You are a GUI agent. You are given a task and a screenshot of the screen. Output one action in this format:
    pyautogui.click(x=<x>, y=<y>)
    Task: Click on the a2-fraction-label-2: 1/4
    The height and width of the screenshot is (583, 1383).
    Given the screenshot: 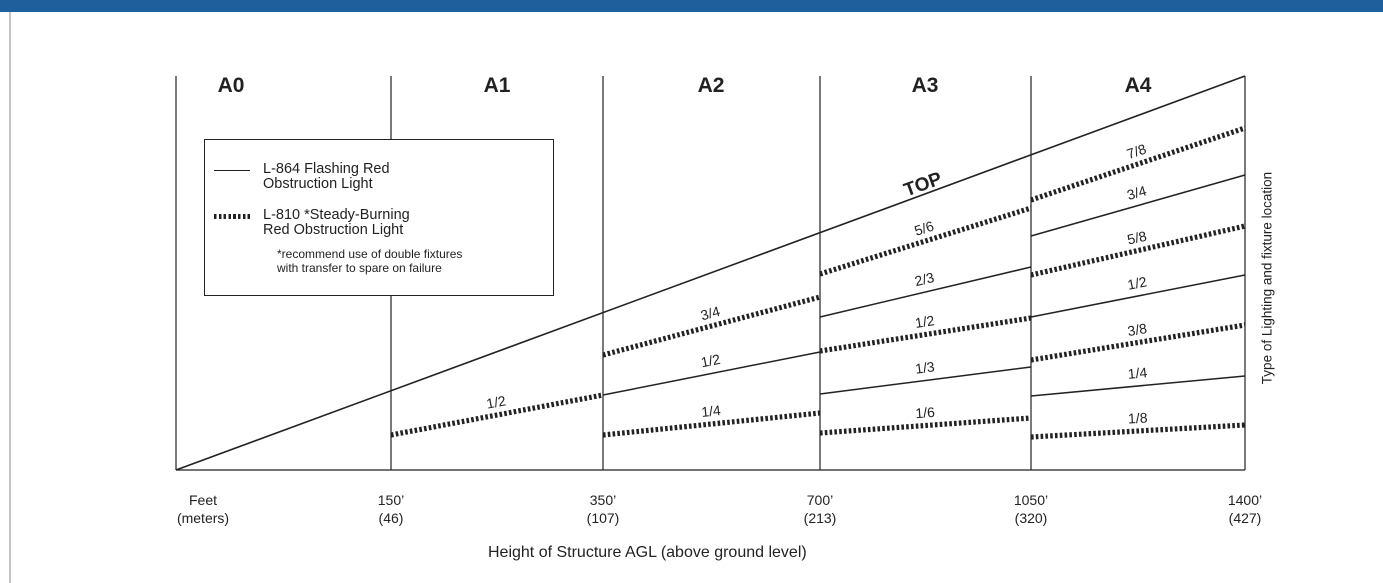 What is the action you would take?
    pyautogui.click(x=711, y=411)
    